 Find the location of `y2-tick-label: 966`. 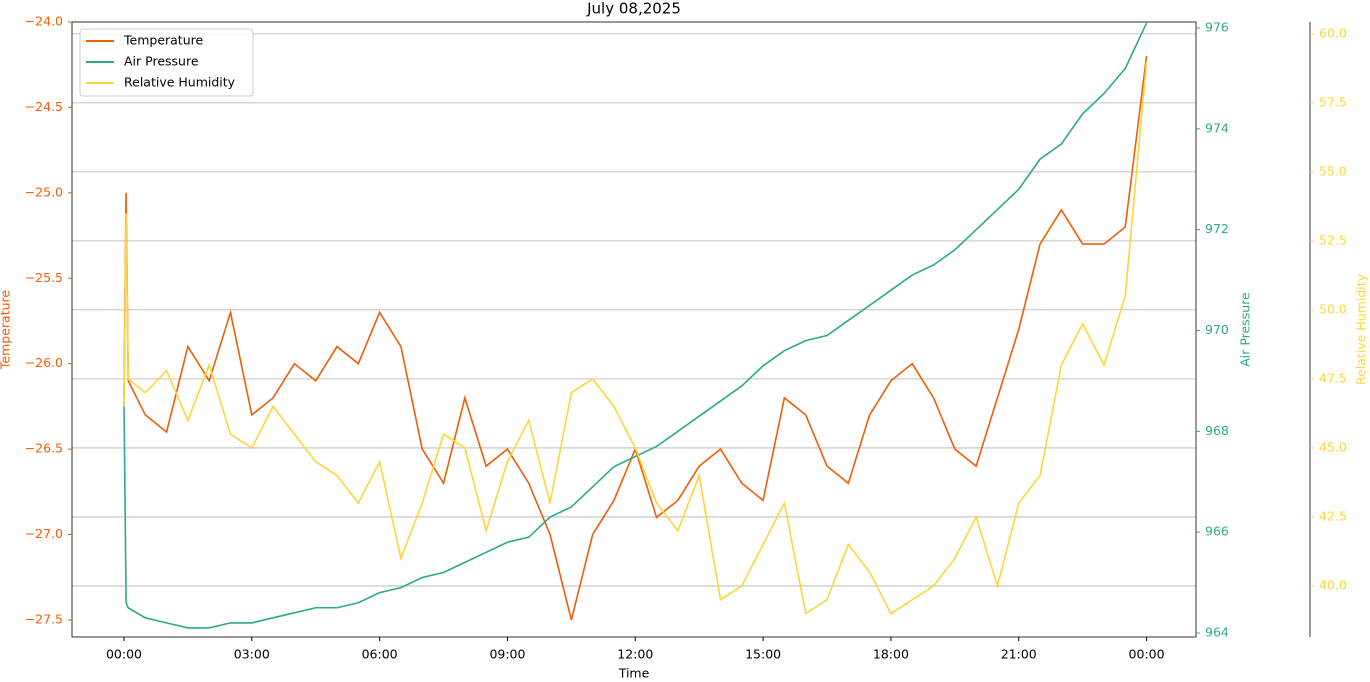

y2-tick-label: 966 is located at coordinates (1217, 531).